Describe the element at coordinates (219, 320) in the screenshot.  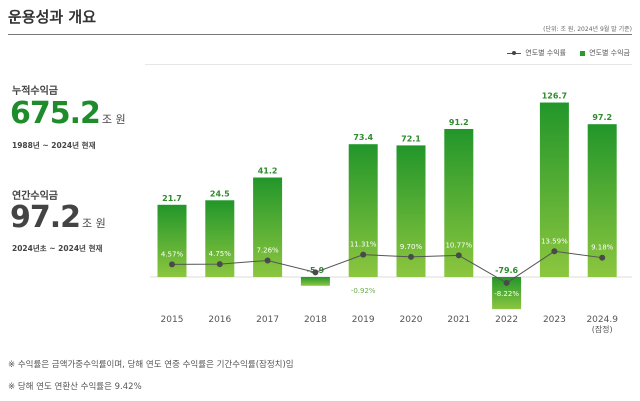
I see `x-tick-label: 2016` at that location.